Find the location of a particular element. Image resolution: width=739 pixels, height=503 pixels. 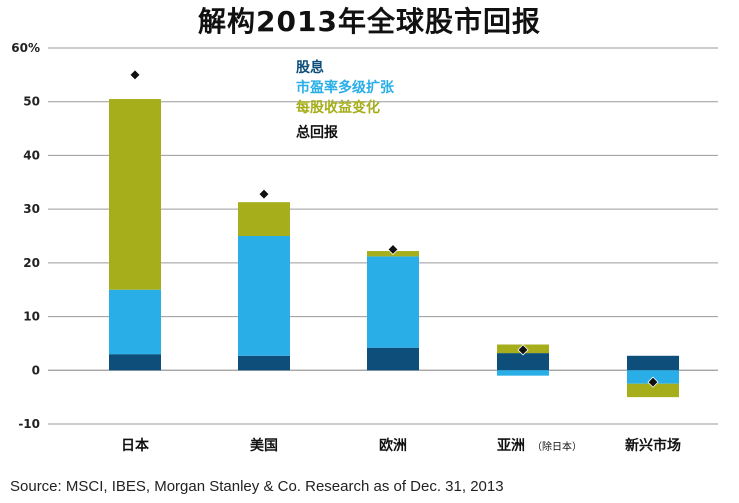

legend-entry: 市盈率多级扩张 is located at coordinates (345, 87).